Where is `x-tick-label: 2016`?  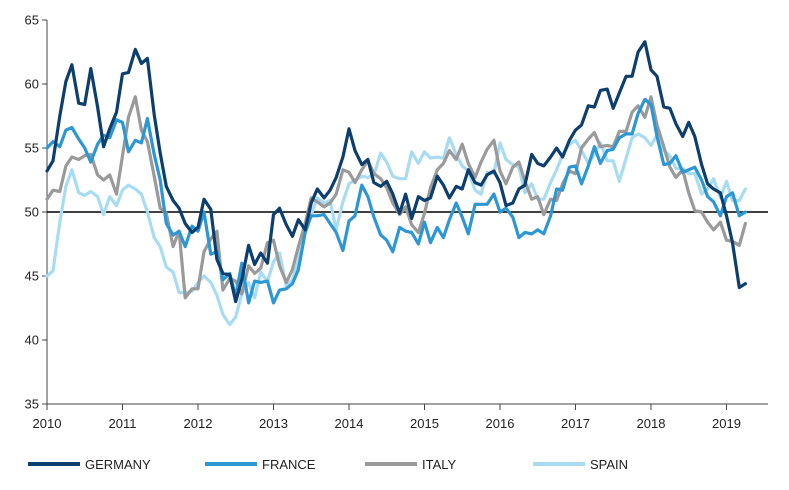 x-tick-label: 2016 is located at coordinates (500, 423).